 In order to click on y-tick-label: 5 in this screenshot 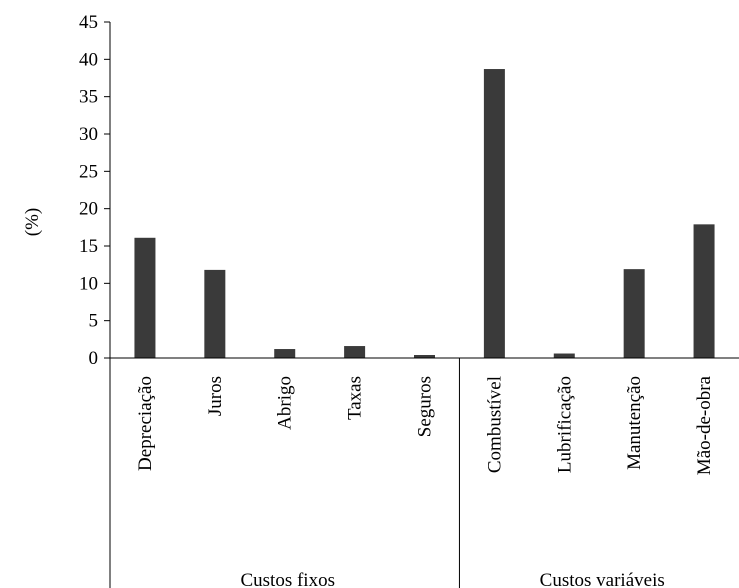, I will do `click(94, 321)`.